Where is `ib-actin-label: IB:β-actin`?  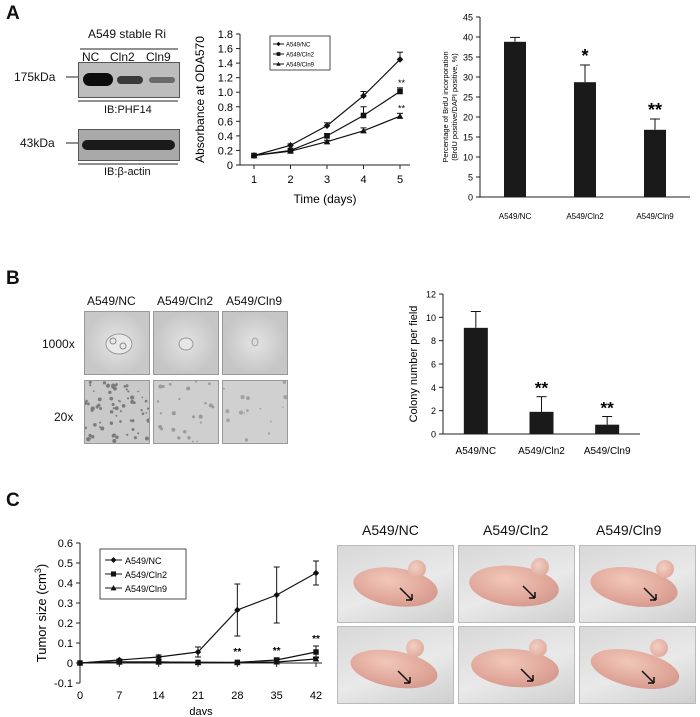 ib-actin-label: IB:β-actin is located at coordinates (127, 172).